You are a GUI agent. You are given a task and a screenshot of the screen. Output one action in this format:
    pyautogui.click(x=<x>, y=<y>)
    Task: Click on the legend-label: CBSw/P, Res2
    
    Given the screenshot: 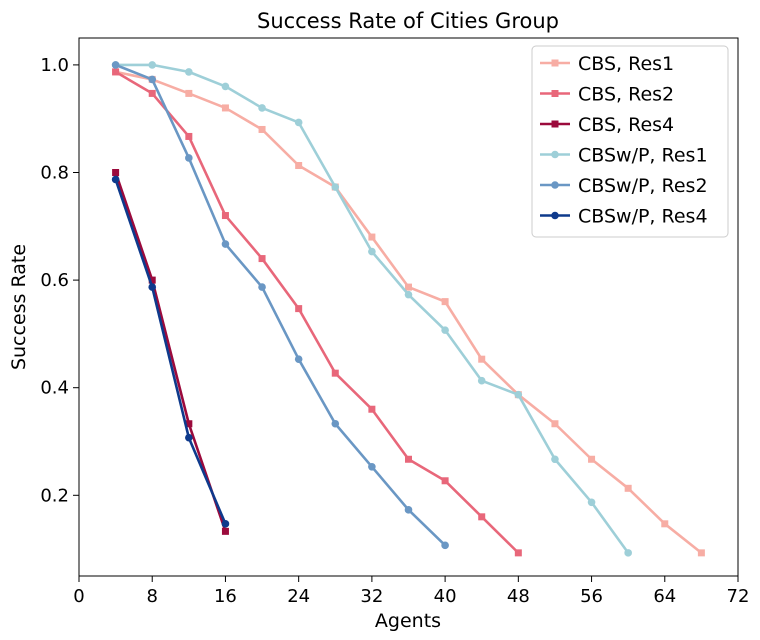 What is the action you would take?
    pyautogui.click(x=643, y=186)
    